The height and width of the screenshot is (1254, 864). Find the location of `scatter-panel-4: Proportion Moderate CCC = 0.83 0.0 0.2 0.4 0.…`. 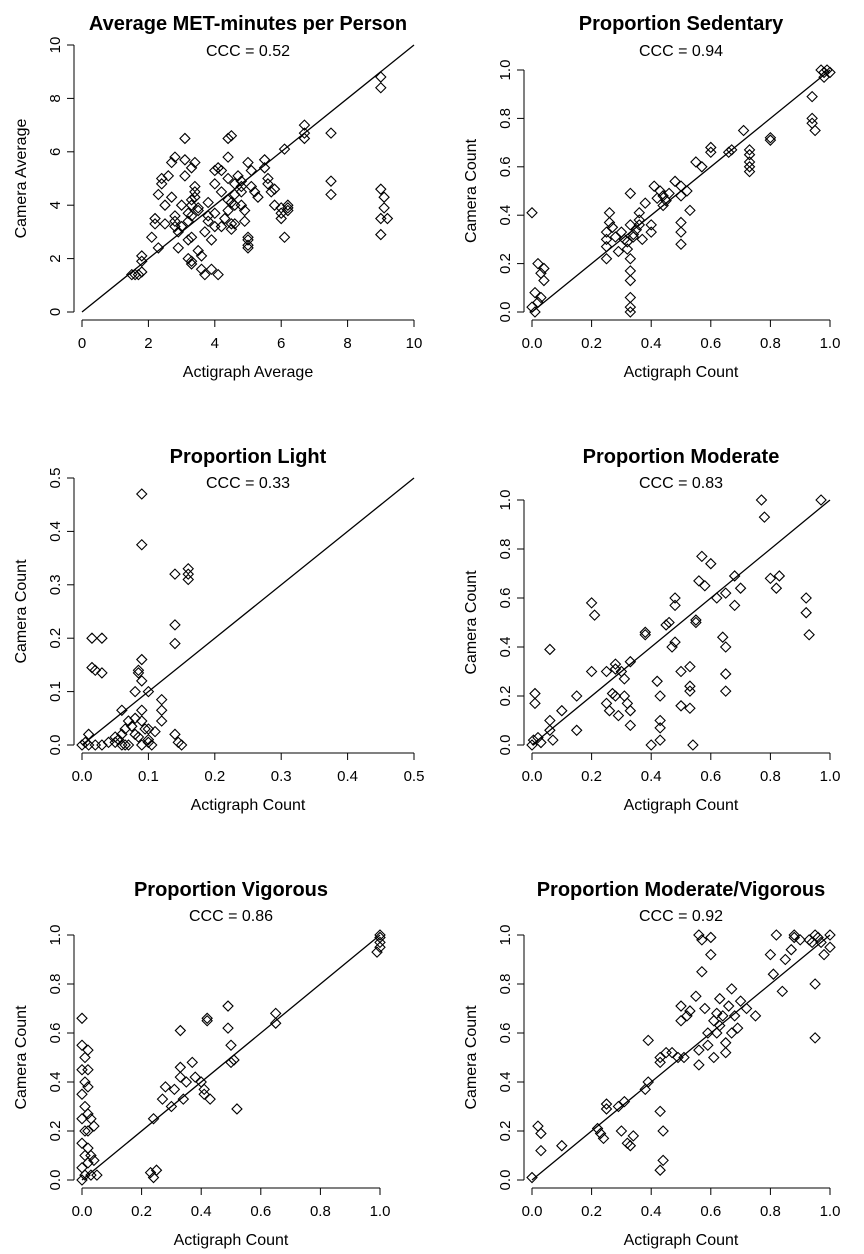

scatter-panel-4: Proportion Moderate CCC = 0.83 0.0 0.2 0.4 0.… is located at coordinates (651, 630).